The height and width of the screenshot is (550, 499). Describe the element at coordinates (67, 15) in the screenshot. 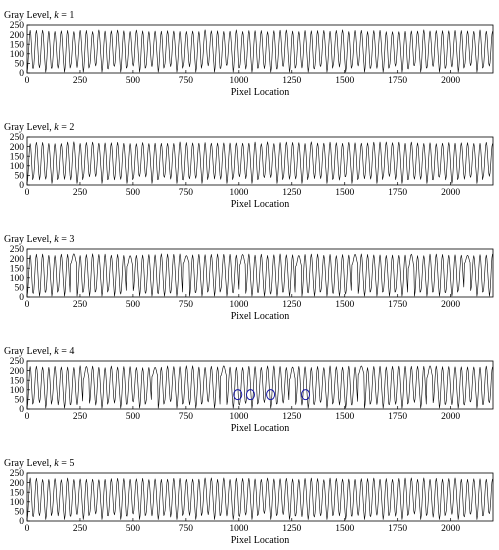

I see `chart-title-suffix: = 1` at that location.